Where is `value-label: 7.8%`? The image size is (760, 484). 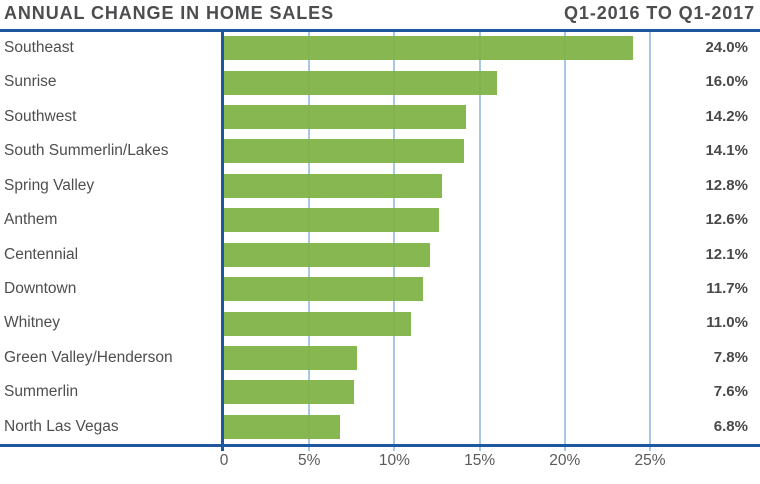
value-label: 7.8% is located at coordinates (730, 357).